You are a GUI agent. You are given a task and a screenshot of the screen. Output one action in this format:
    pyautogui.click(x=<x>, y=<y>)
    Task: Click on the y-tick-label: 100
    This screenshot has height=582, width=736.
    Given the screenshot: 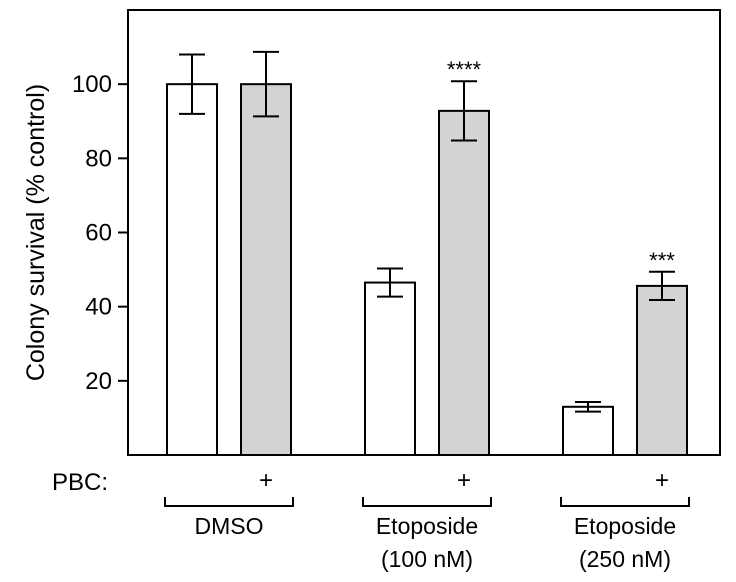 What is the action you would take?
    pyautogui.click(x=92, y=84)
    